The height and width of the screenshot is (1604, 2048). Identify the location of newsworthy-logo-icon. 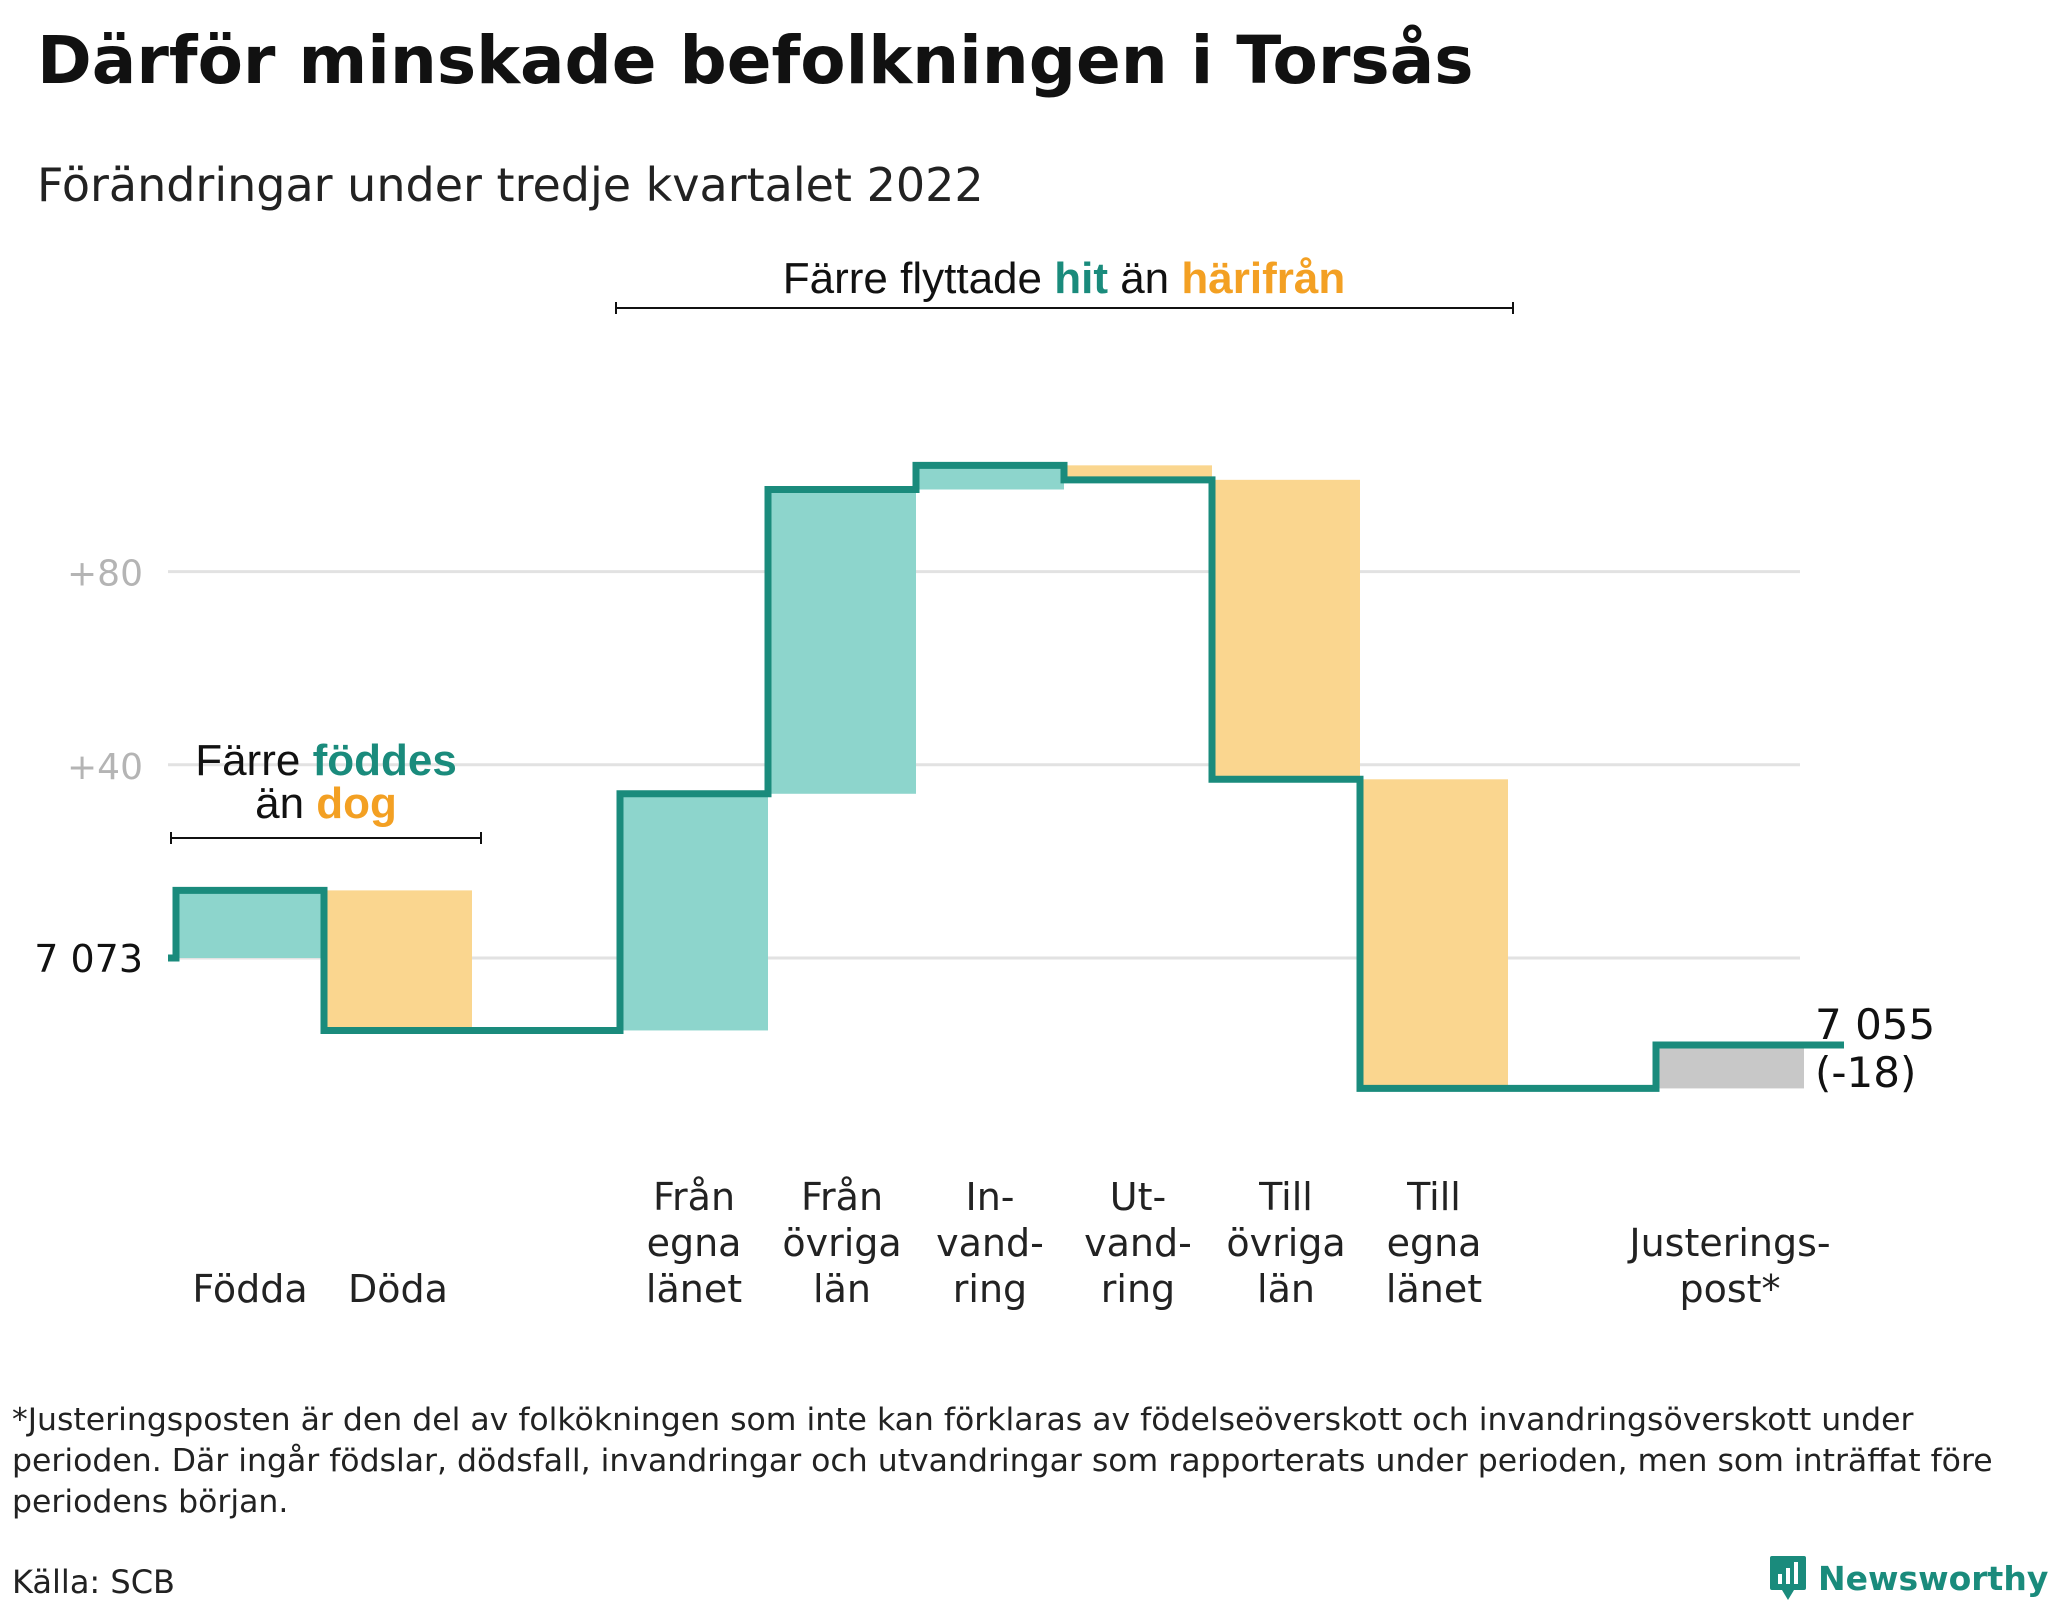
(1788, 1578).